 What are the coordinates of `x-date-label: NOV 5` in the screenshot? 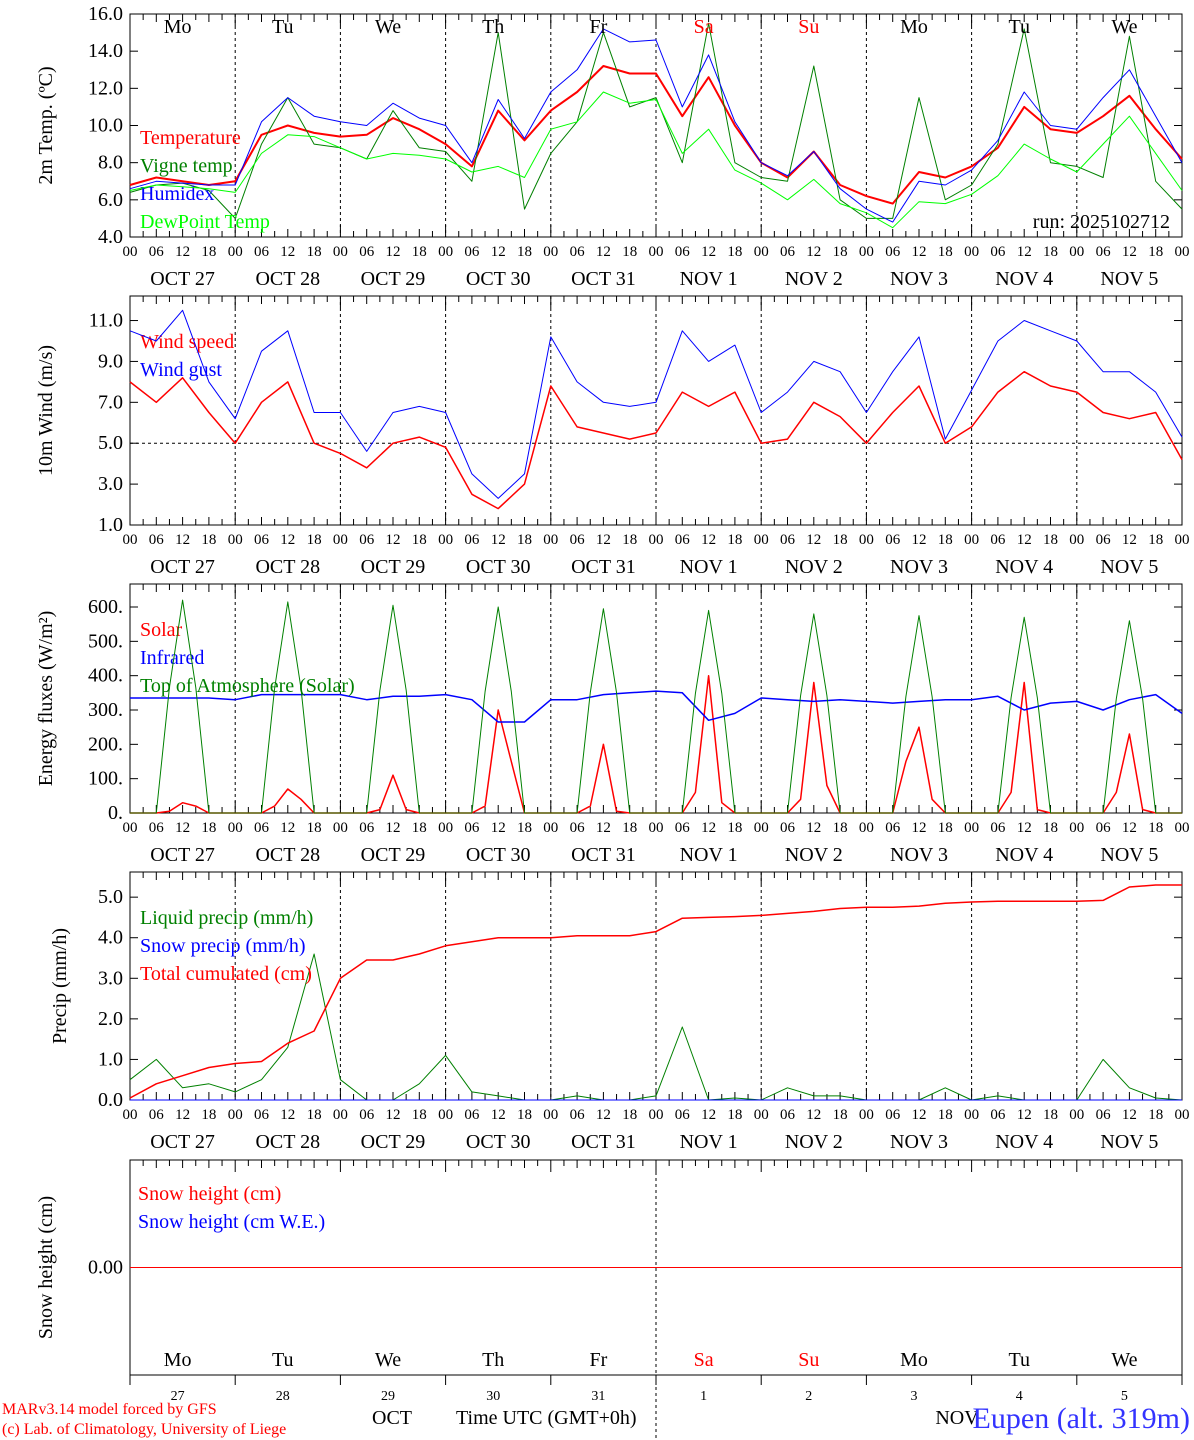 It's located at (1129, 1142).